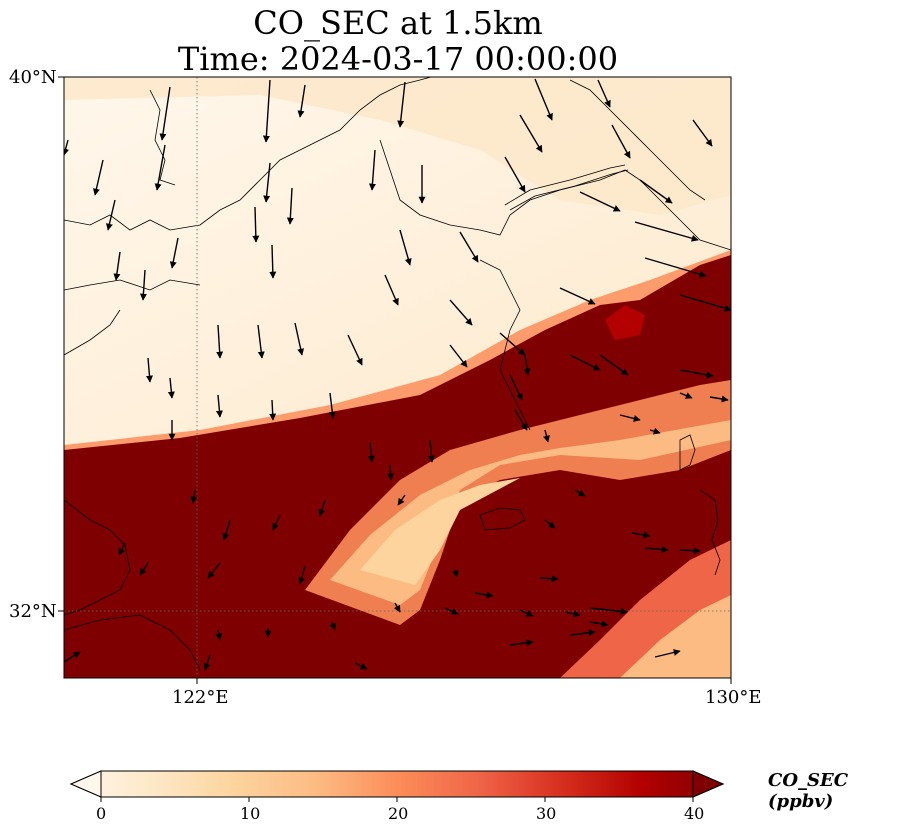 This screenshot has width=916, height=836. I want to click on lat-label-32n: 32°N, so click(33, 611).